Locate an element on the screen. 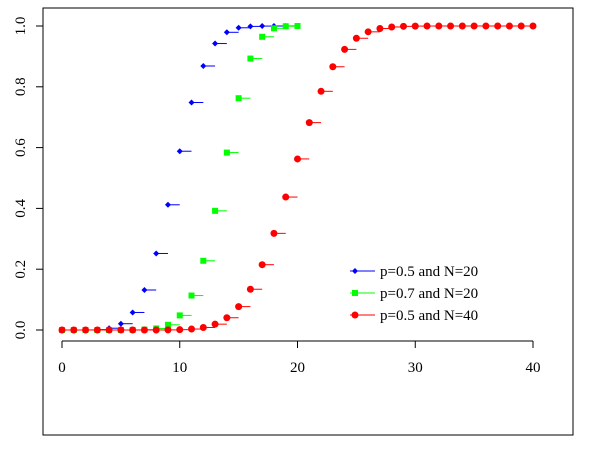  x-tick-label: 0 is located at coordinates (62, 368).